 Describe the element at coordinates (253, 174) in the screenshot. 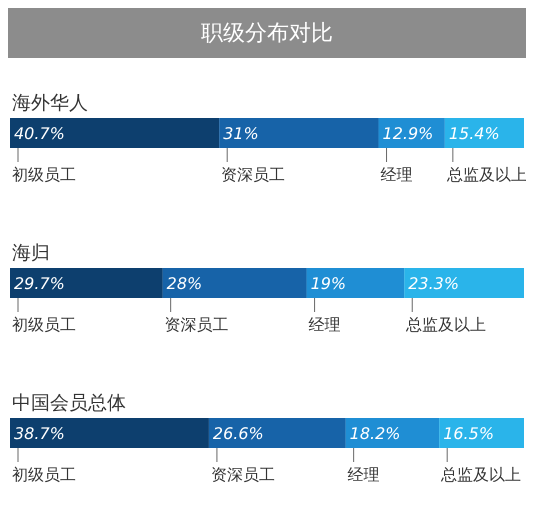

I see `series-label: 资深员工` at that location.